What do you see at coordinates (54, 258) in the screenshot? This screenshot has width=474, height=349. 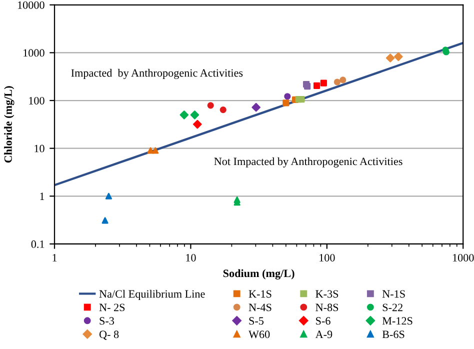 I see `x-tick-label: 1` at bounding box center [54, 258].